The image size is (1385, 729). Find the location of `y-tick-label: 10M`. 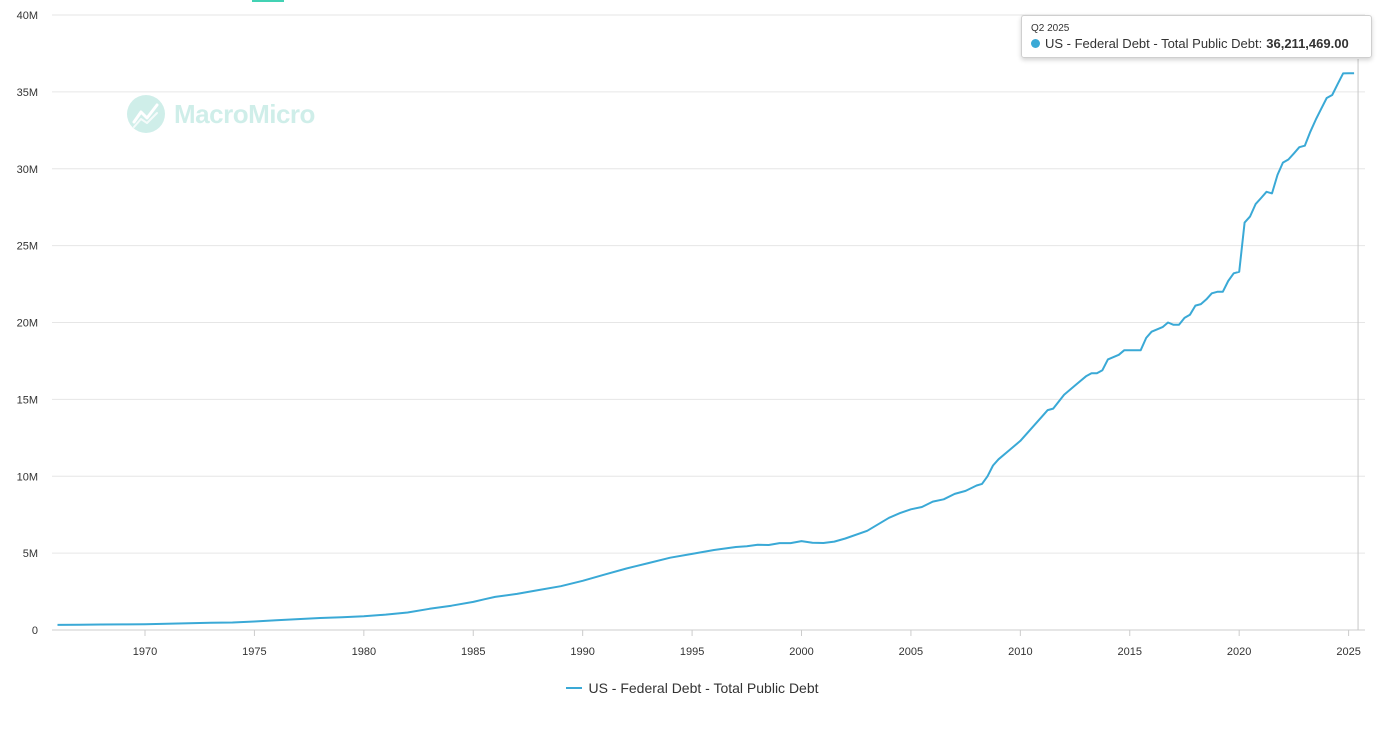

y-tick-label: 10M is located at coordinates (27, 477).